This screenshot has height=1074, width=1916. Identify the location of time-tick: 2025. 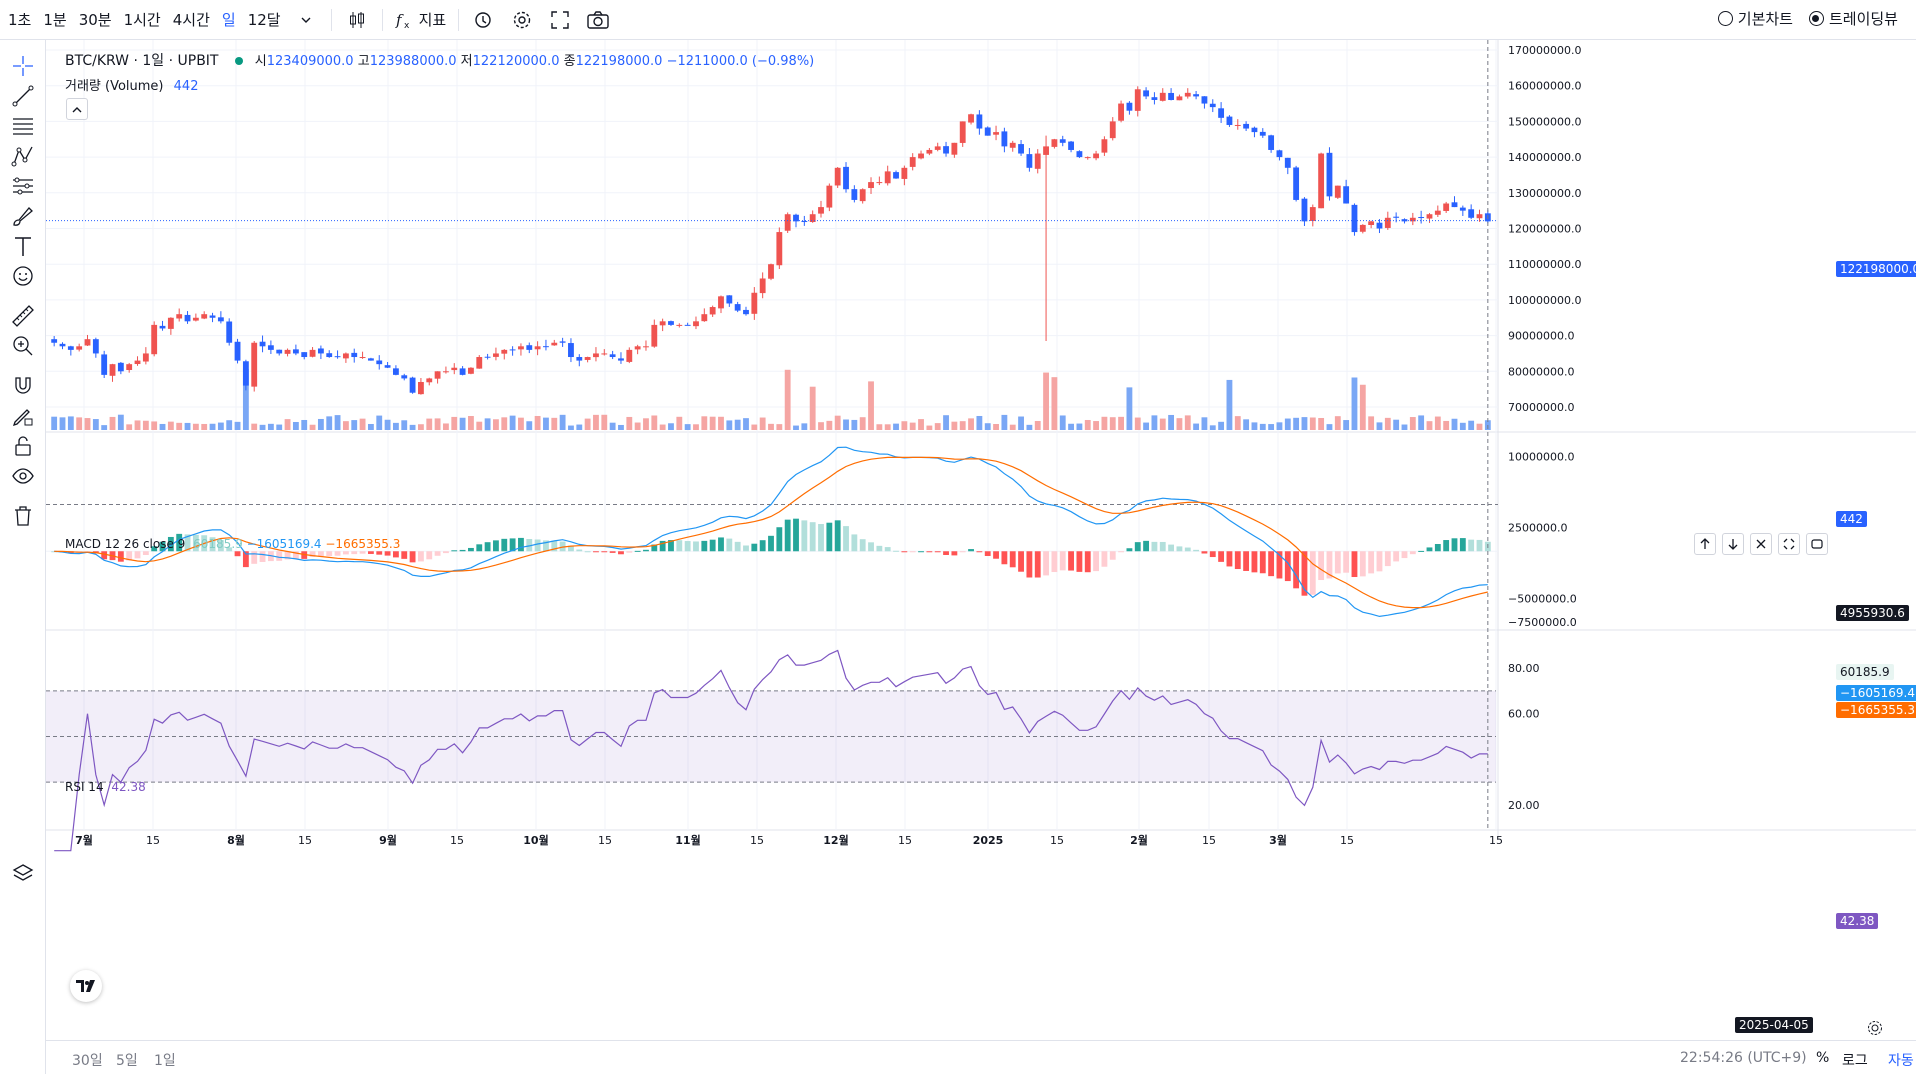
(988, 840).